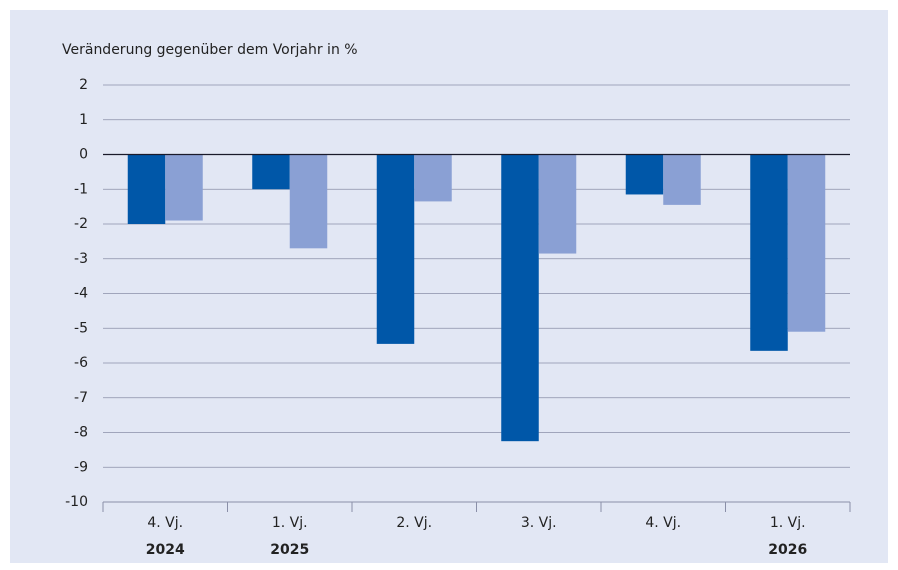 The image size is (898, 570). I want to click on x-tick-label: 3. Vj., so click(539, 523).